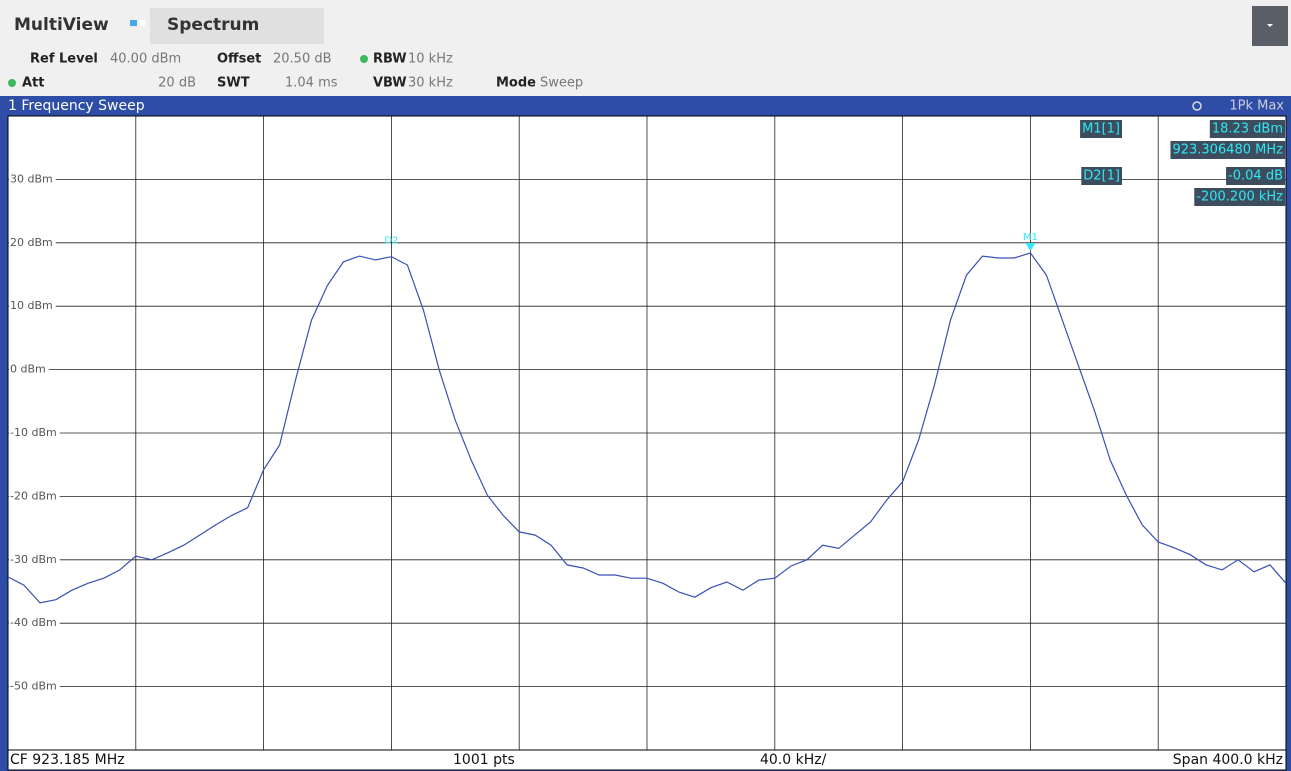 This screenshot has height=771, width=1291. Describe the element at coordinates (177, 83) in the screenshot. I see `setting-value: 20 dB` at that location.